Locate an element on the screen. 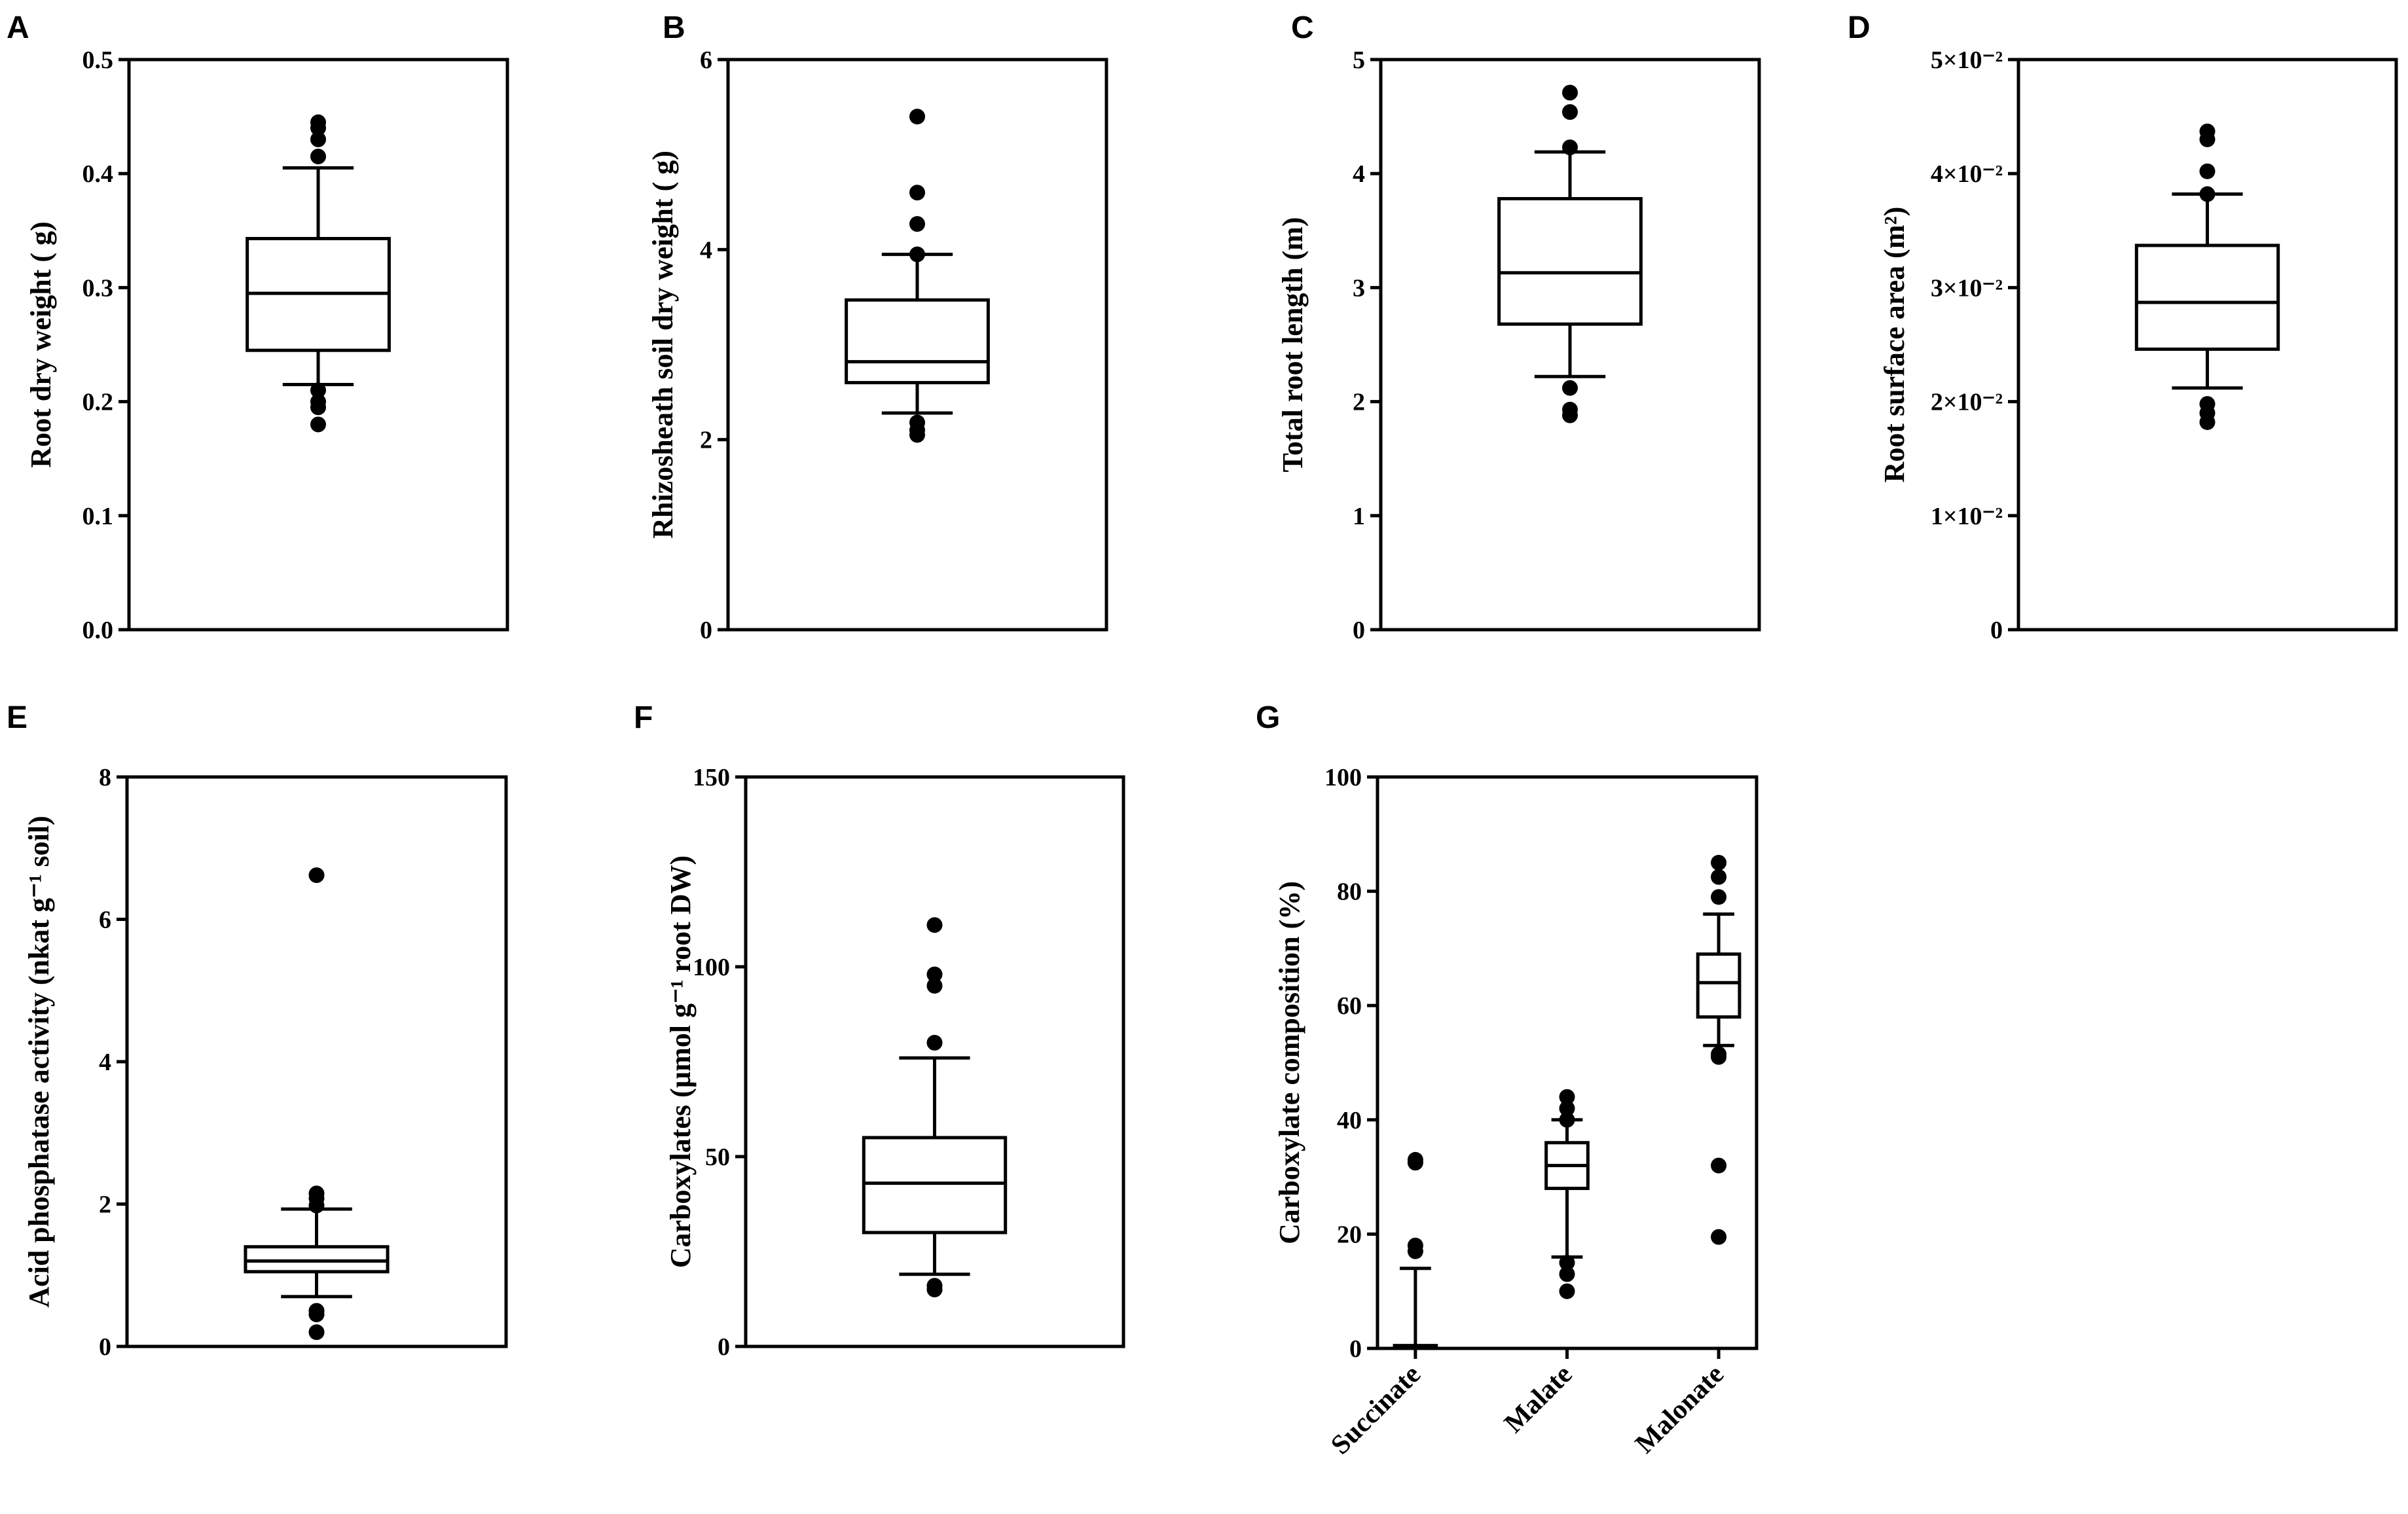 Image resolution: width=2408 pixels, height=1514 pixels. y-tick-label: 0.5 is located at coordinates (98, 60).